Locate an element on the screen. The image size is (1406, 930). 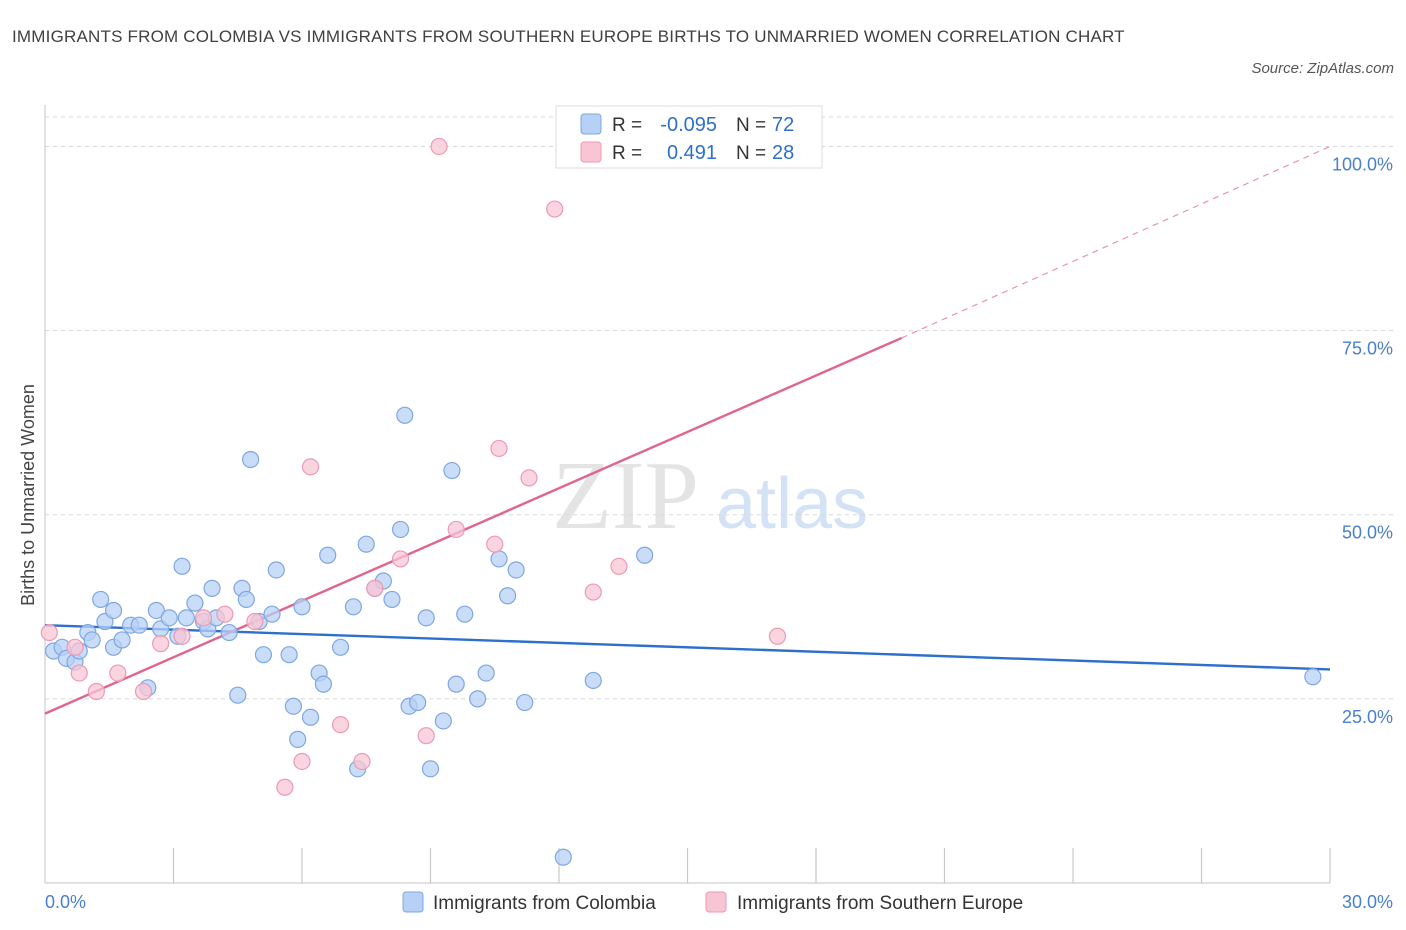
y-tick-label: 25.0% is located at coordinates (1367, 717).